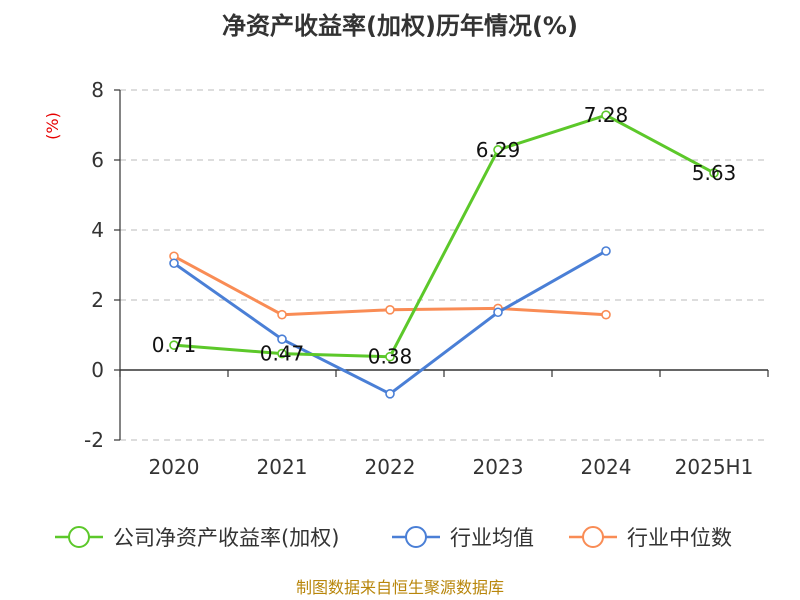 The height and width of the screenshot is (600, 800). I want to click on y-tick-label: 6, so click(97, 160).